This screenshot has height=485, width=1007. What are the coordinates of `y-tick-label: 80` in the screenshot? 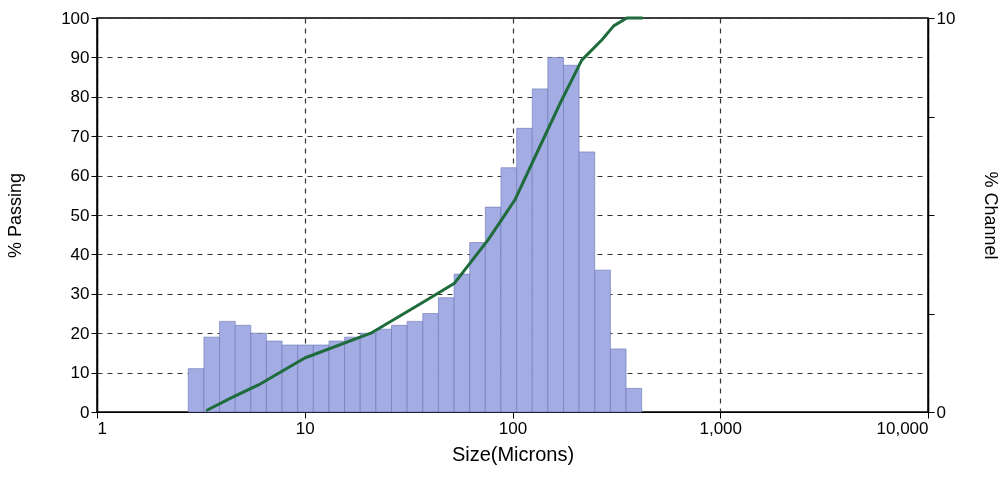 It's located at (80, 97).